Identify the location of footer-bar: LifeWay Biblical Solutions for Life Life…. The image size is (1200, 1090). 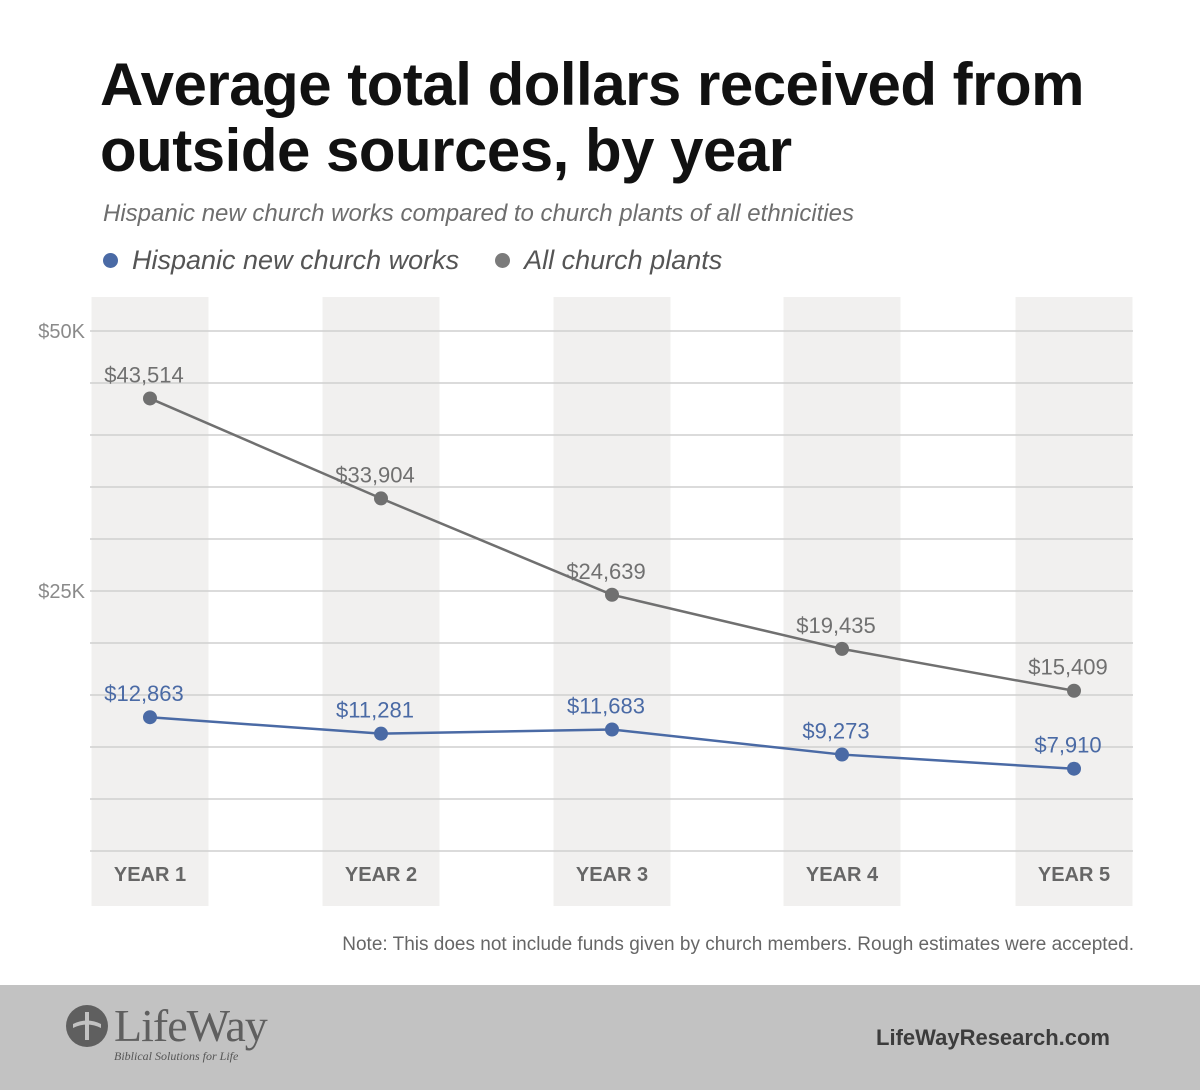
(600, 1037).